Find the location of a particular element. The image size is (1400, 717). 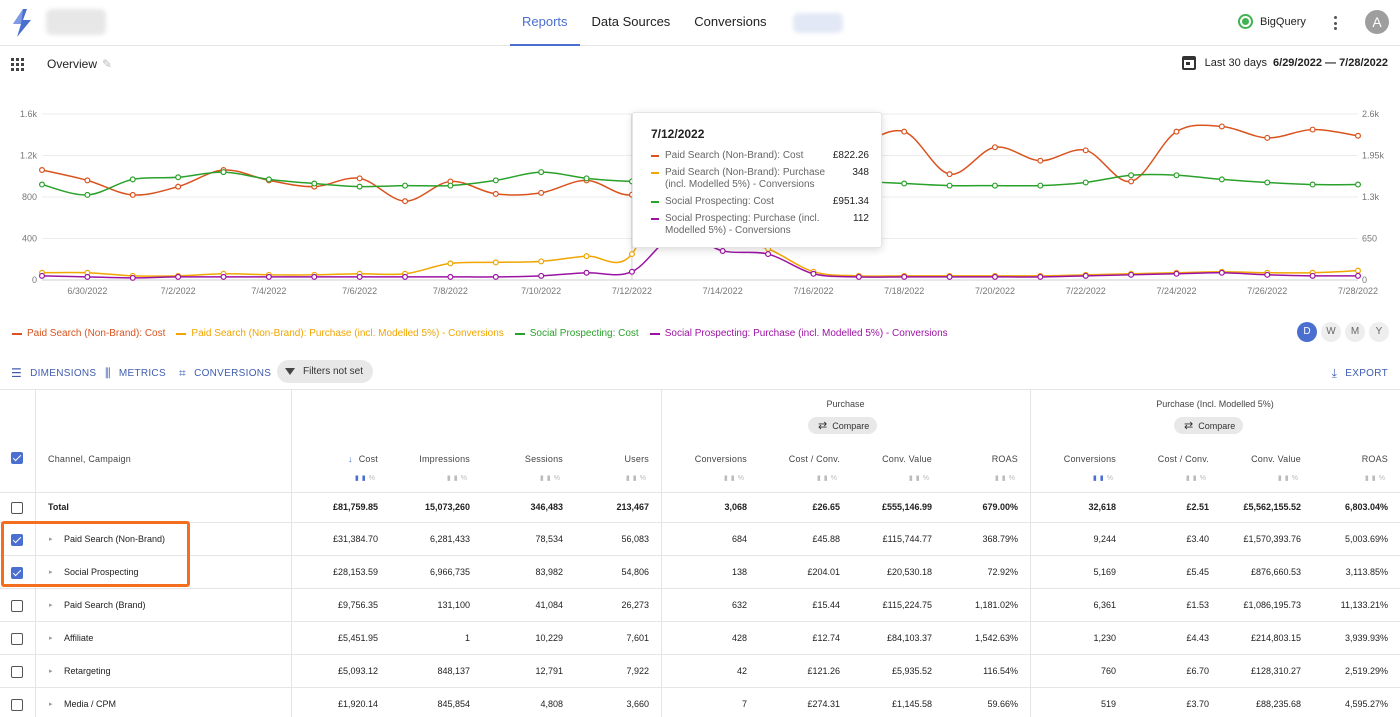

table-cell: 59.66% is located at coordinates (1002, 704).